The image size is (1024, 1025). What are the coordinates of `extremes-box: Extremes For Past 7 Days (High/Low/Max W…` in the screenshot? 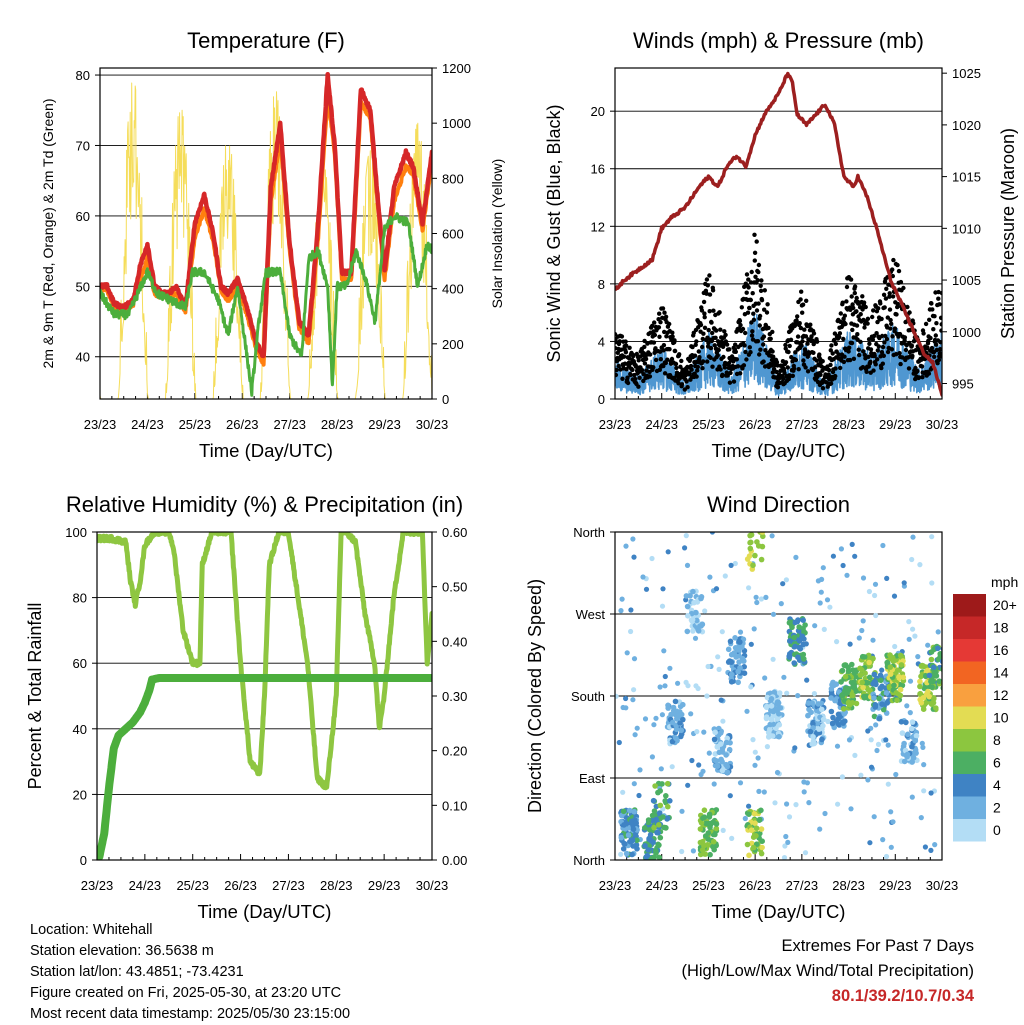 It's located at (827, 971).